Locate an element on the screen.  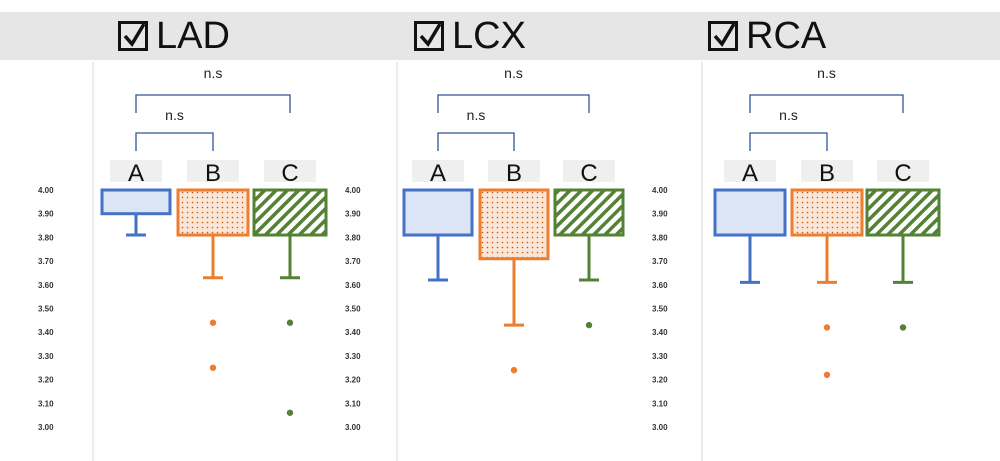
panel-title-lcx: LCX is located at coordinates (470, 36).